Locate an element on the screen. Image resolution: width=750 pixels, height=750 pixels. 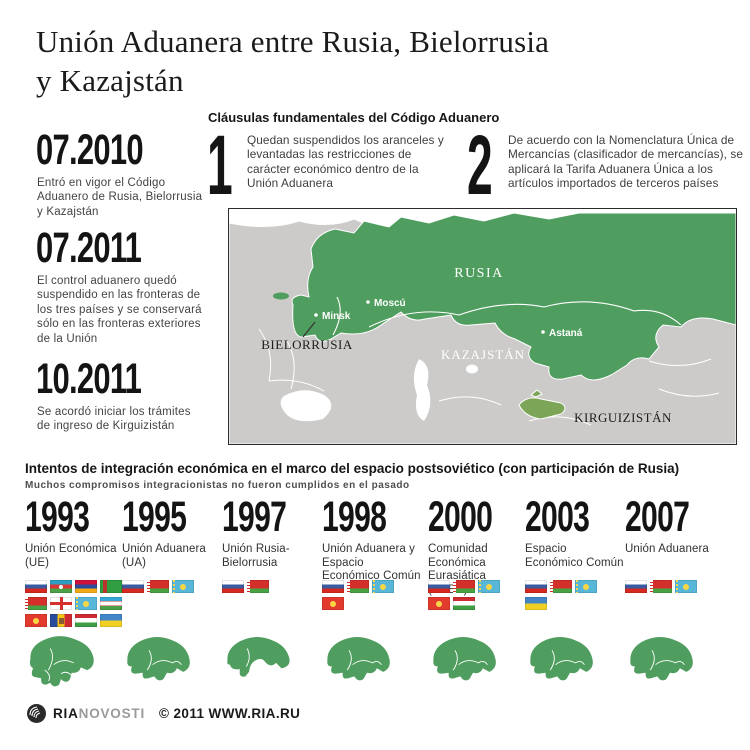
map-black-sea is located at coordinates (306, 406).